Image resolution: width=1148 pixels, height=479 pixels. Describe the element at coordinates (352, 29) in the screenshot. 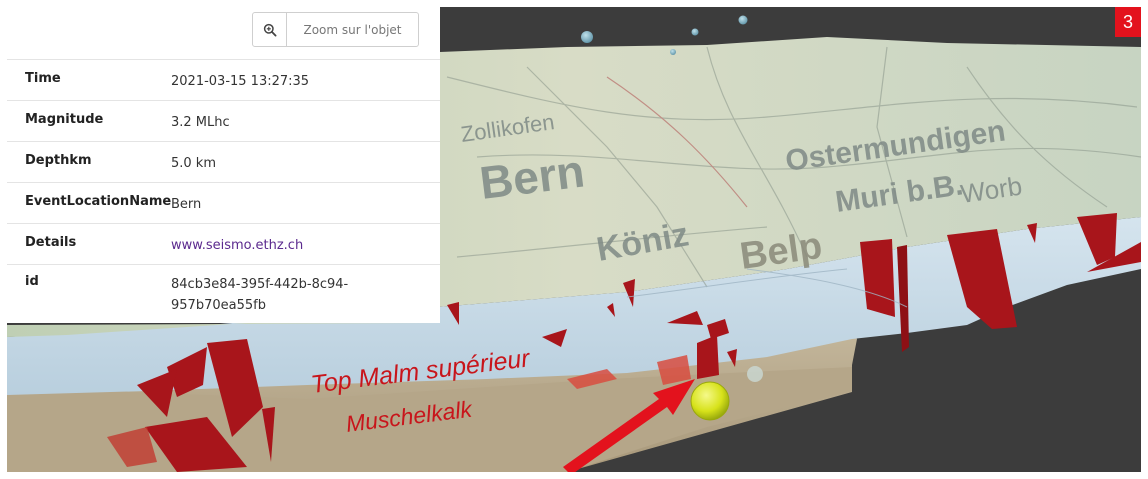

I see `zoom-to-object-label: Zoom sur l'objet` at that location.